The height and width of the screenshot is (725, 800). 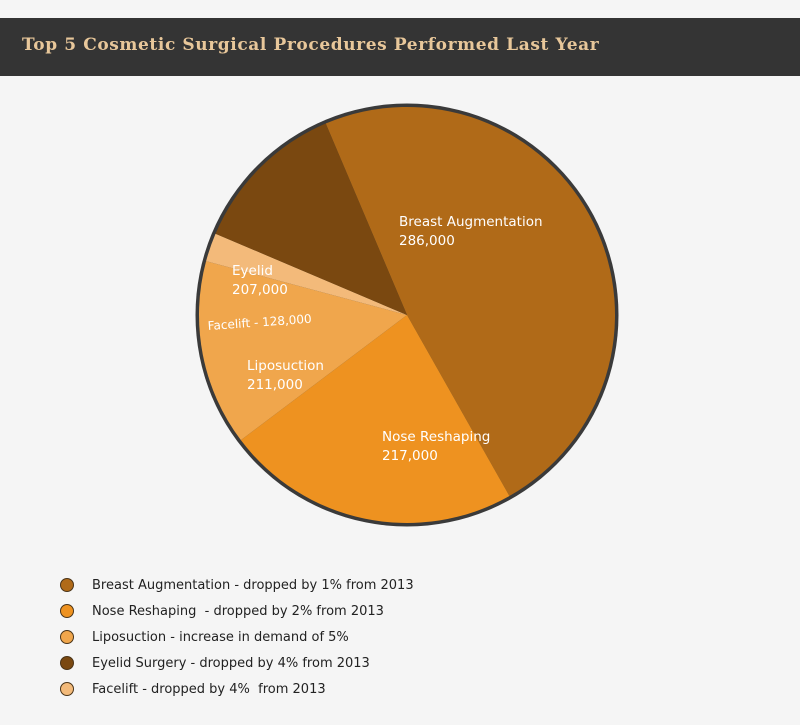 What do you see at coordinates (427, 241) in the screenshot?
I see `slice-value-label: 286,000` at bounding box center [427, 241].